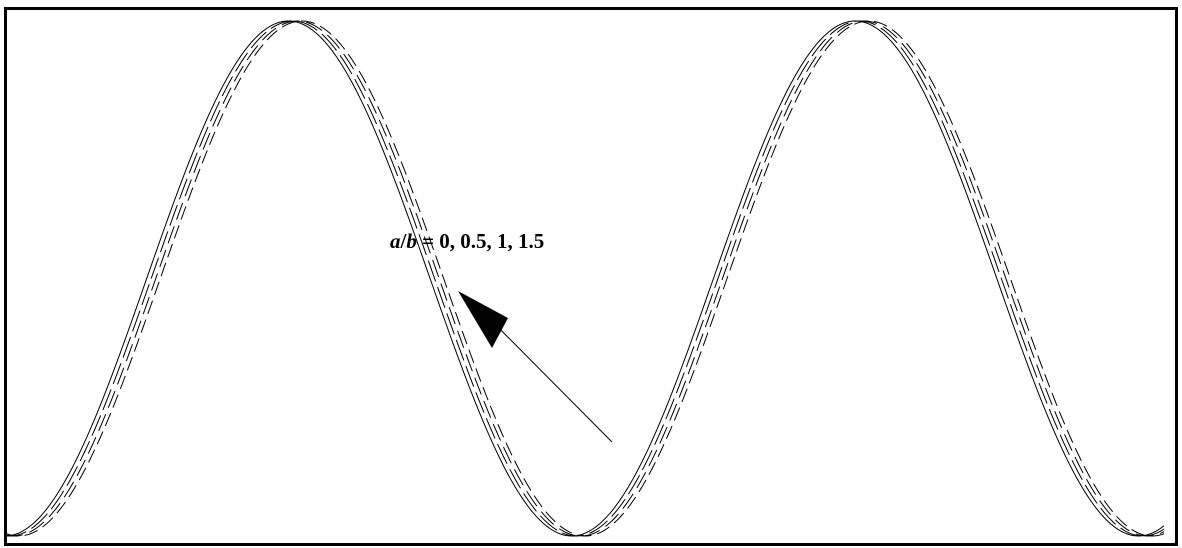  I want to click on annotation-arrow, so click(535, 367).